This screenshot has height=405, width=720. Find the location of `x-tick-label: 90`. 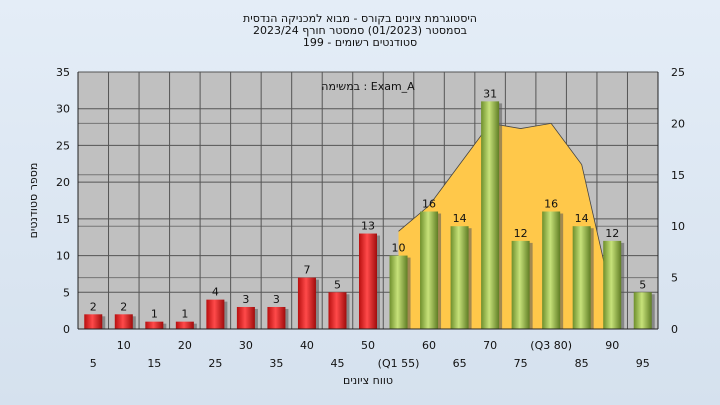

x-tick-label: 90 is located at coordinates (612, 345).